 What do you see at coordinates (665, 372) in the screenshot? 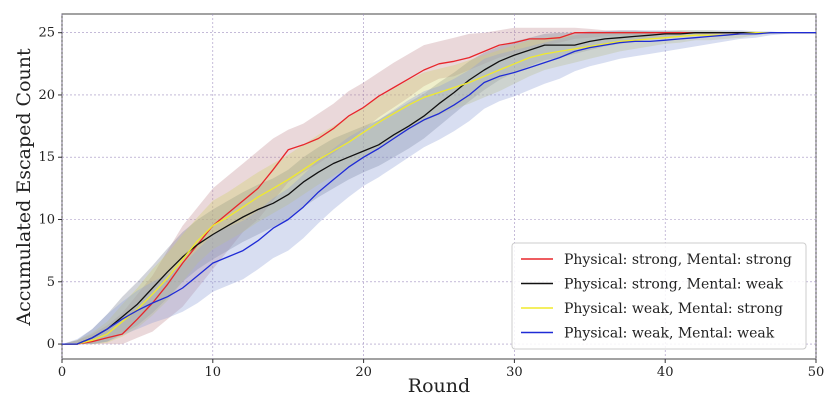
I see `x-tick-label: 40` at bounding box center [665, 372].